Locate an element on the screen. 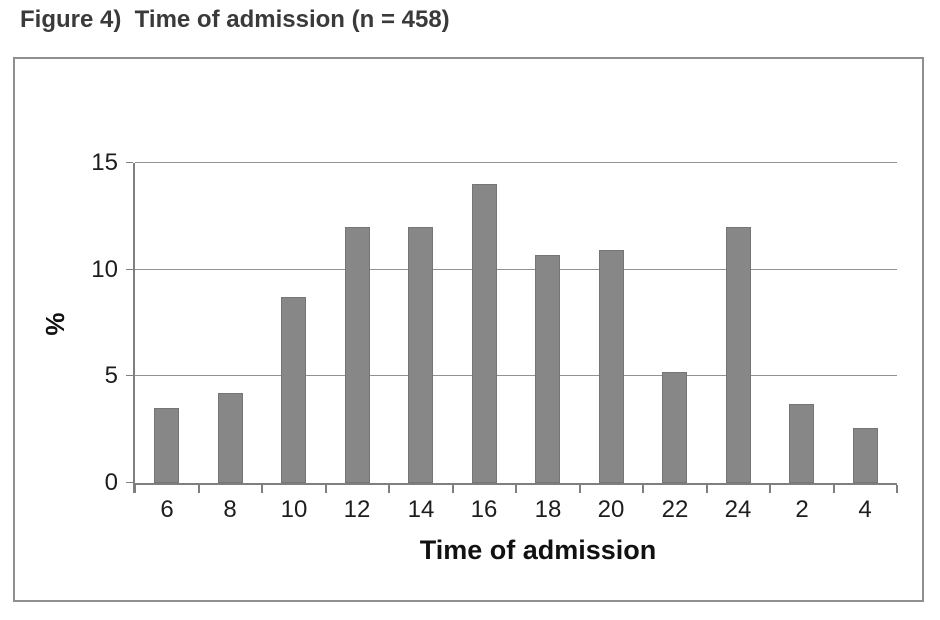 Image resolution: width=940 pixels, height=620 pixels. y-axis-title: % is located at coordinates (55, 324).